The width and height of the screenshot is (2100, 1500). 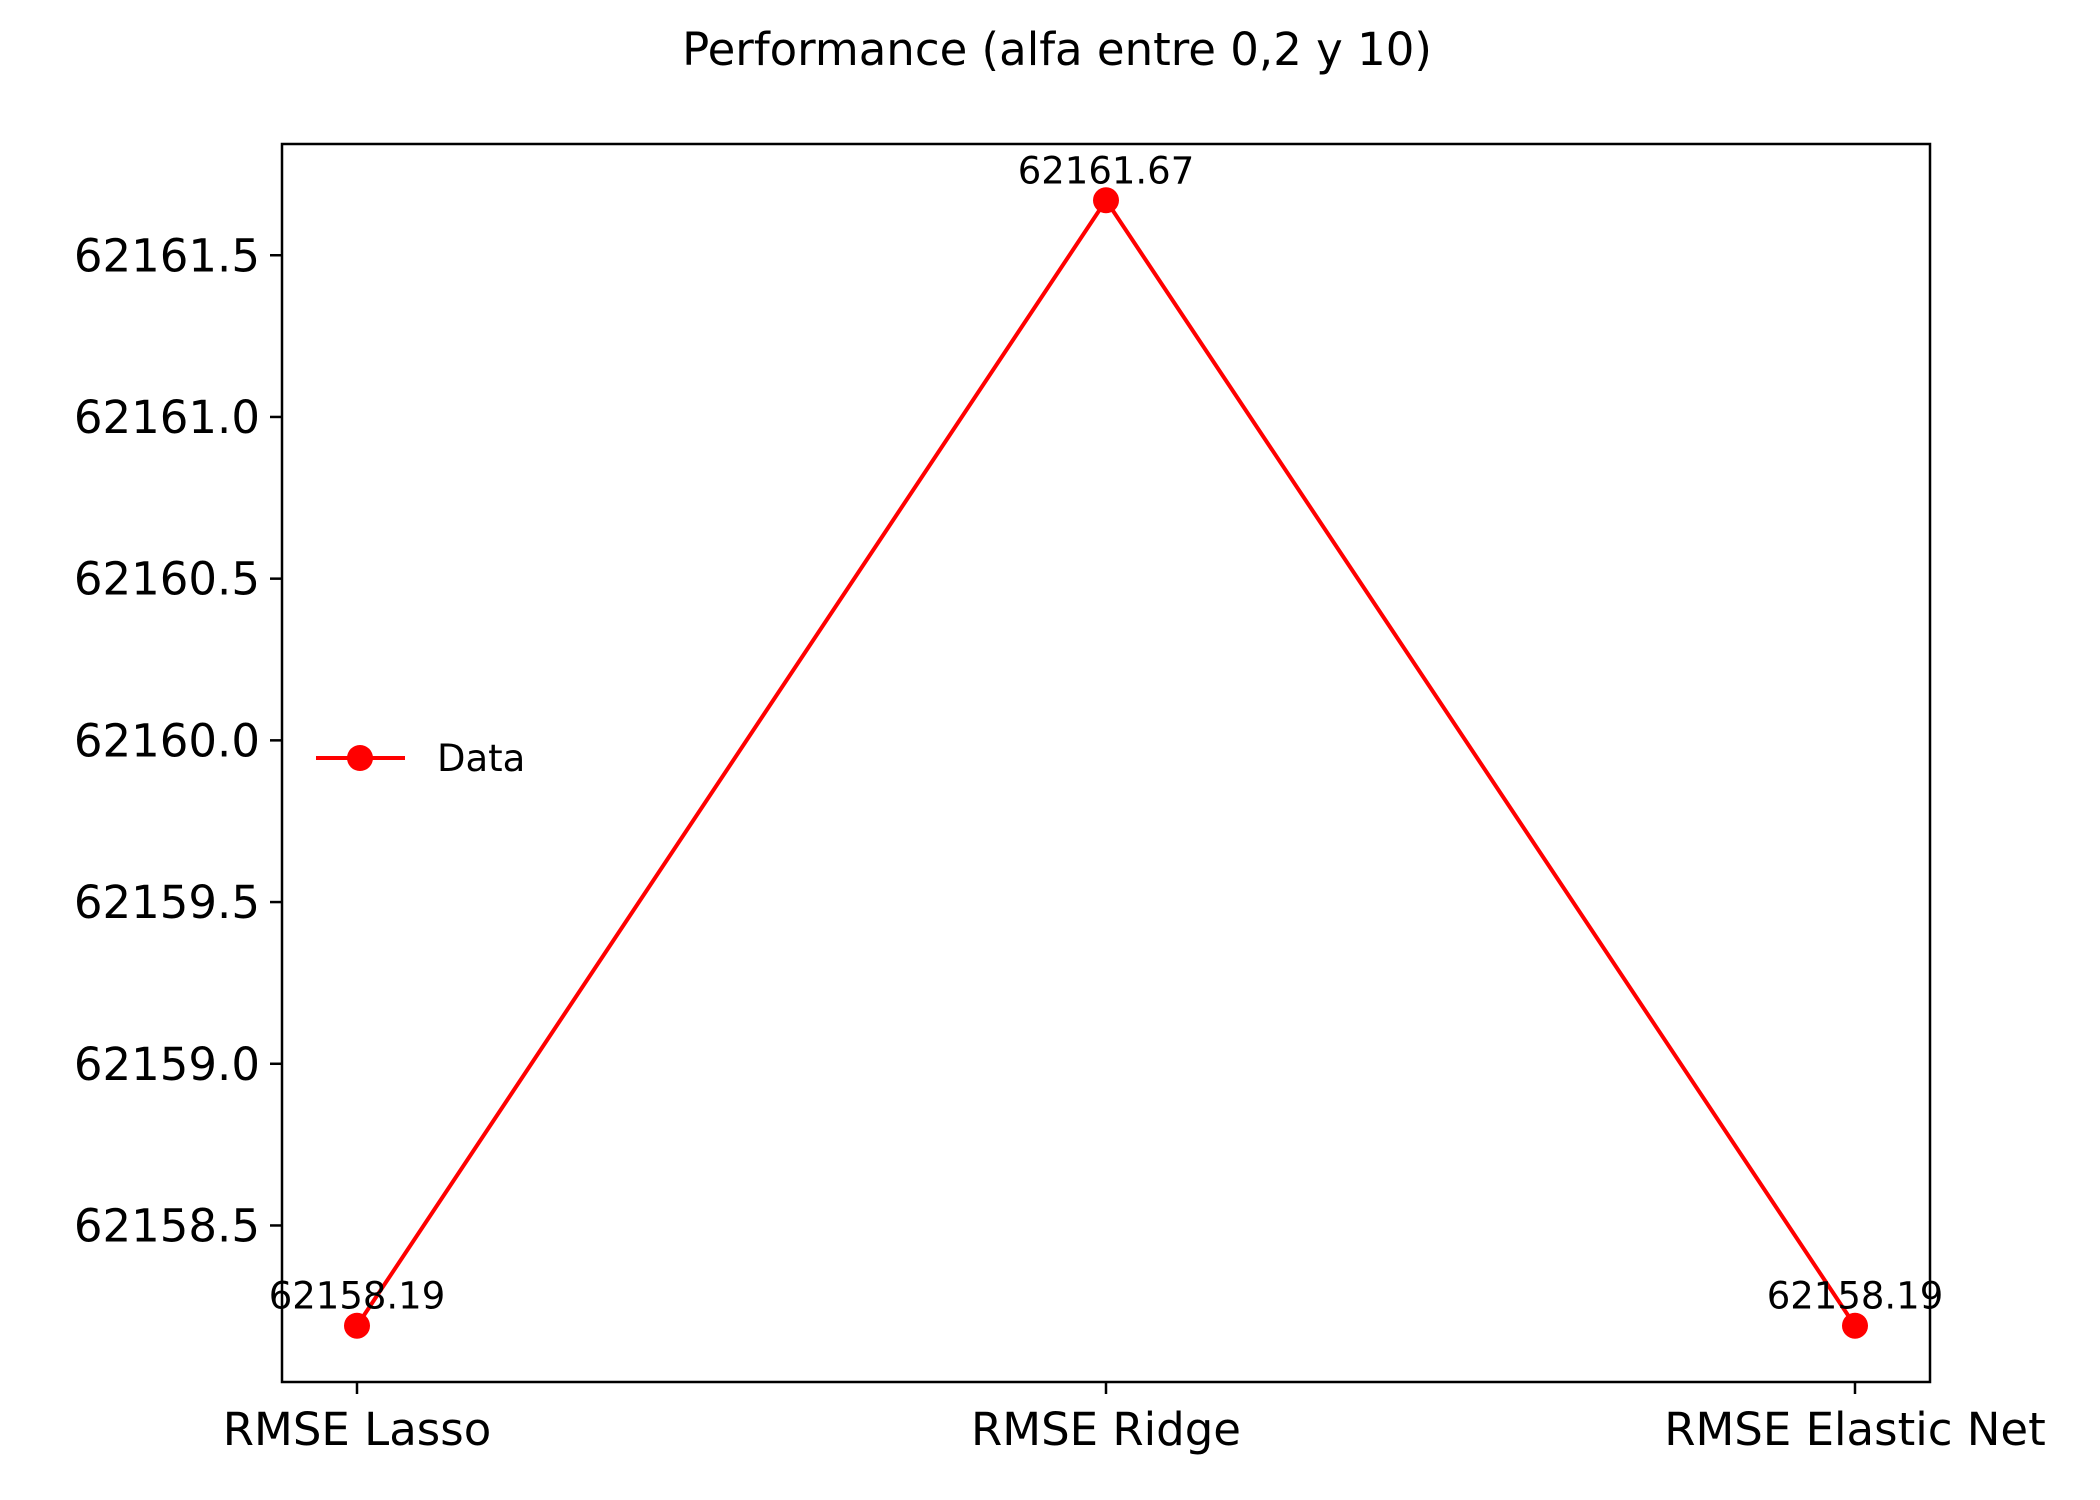 What do you see at coordinates (357, 1429) in the screenshot?
I see `x-tick-label: RMSE Lasso` at bounding box center [357, 1429].